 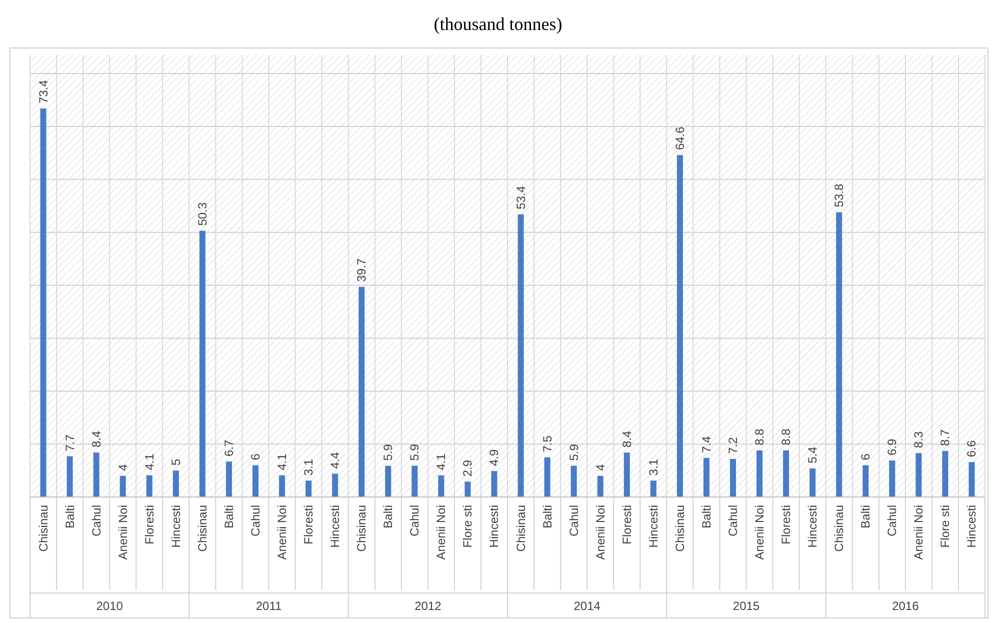 I want to click on data-label: 8.7, so click(x=945, y=437).